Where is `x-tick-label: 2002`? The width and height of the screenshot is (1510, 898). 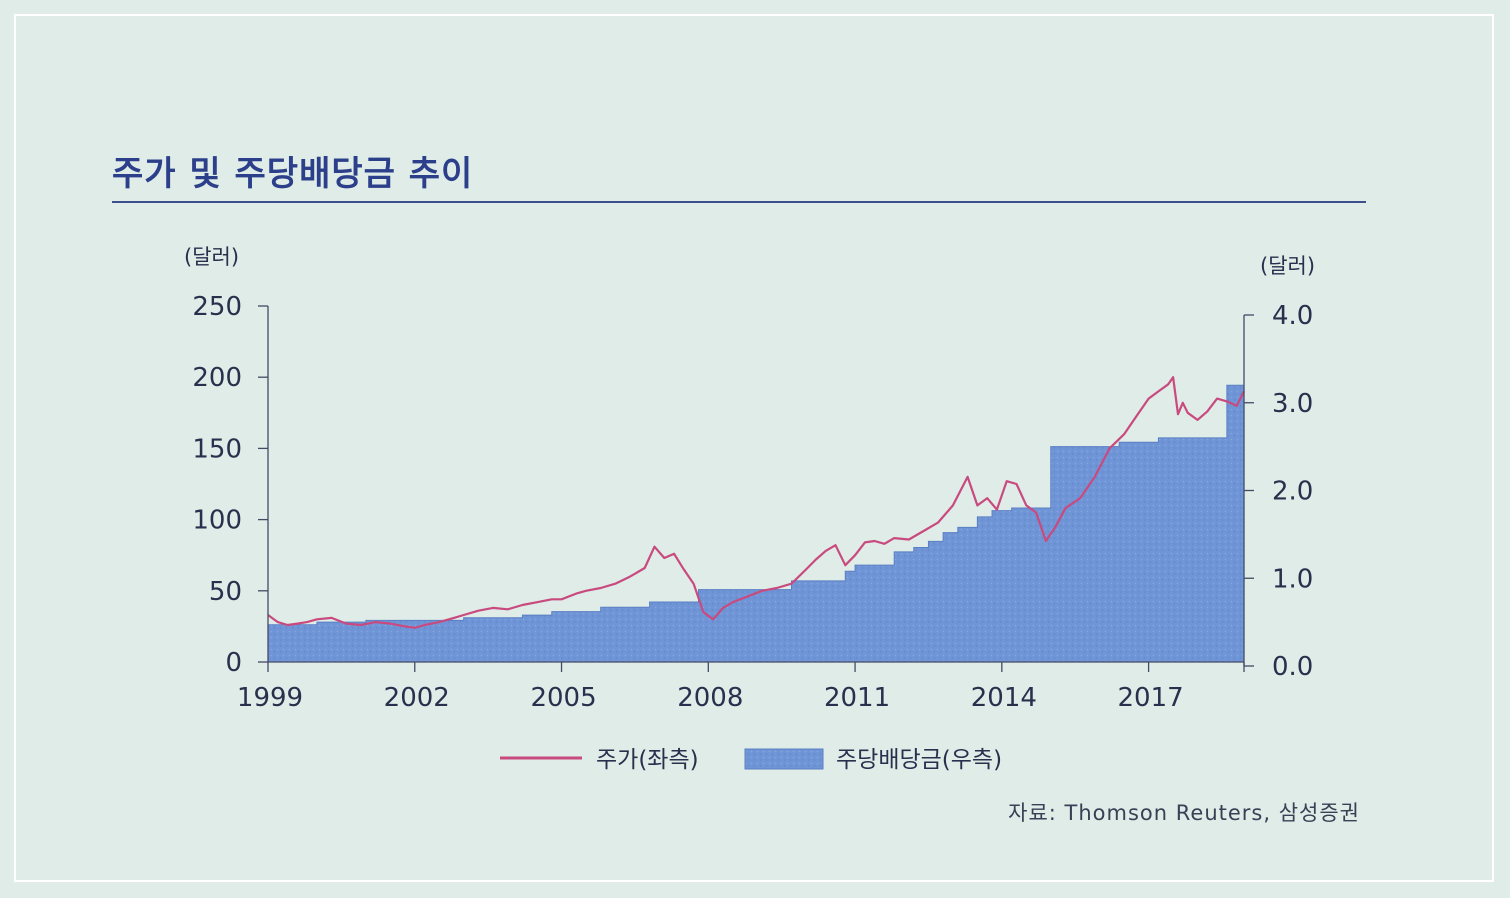
x-tick-label: 2002 is located at coordinates (417, 698).